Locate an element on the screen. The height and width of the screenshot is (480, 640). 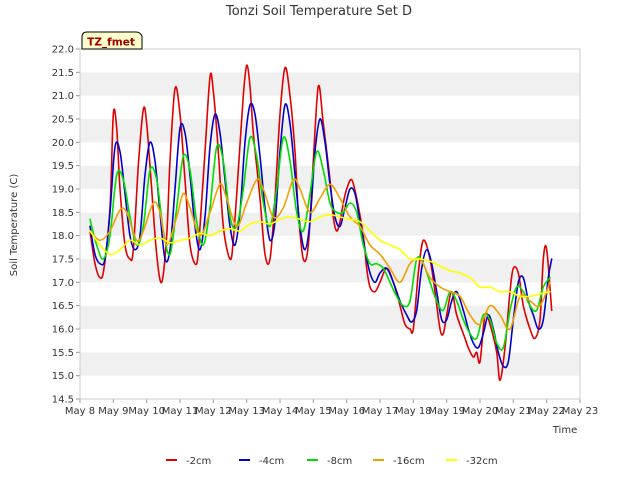
legend-label: -2cm is located at coordinates (198, 461).